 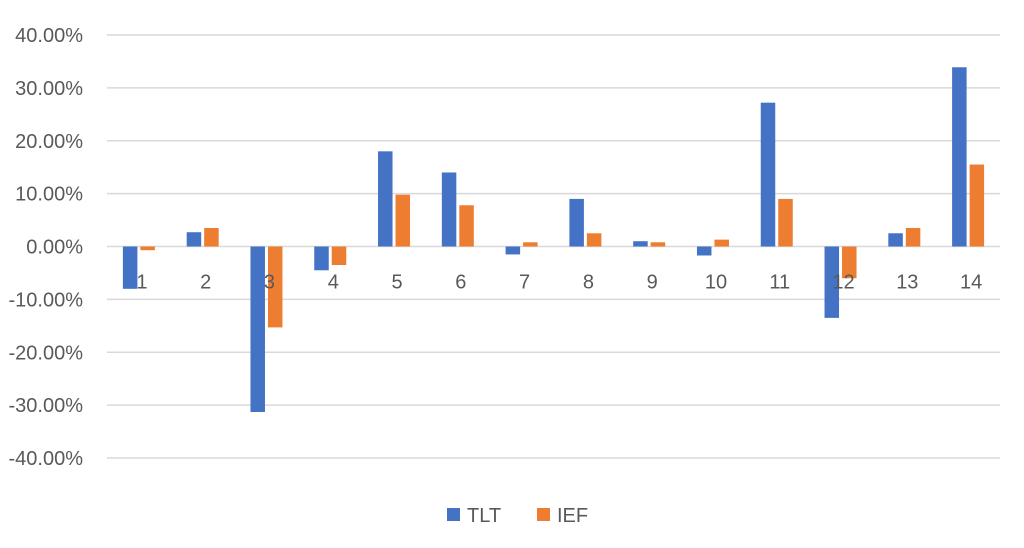 I want to click on x-tick-label: 8, so click(x=588, y=283).